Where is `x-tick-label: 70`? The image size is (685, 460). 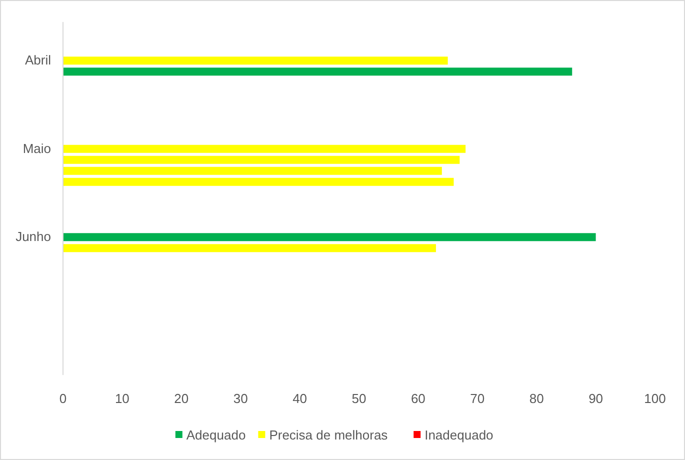
x-tick-label: 70 is located at coordinates (477, 398).